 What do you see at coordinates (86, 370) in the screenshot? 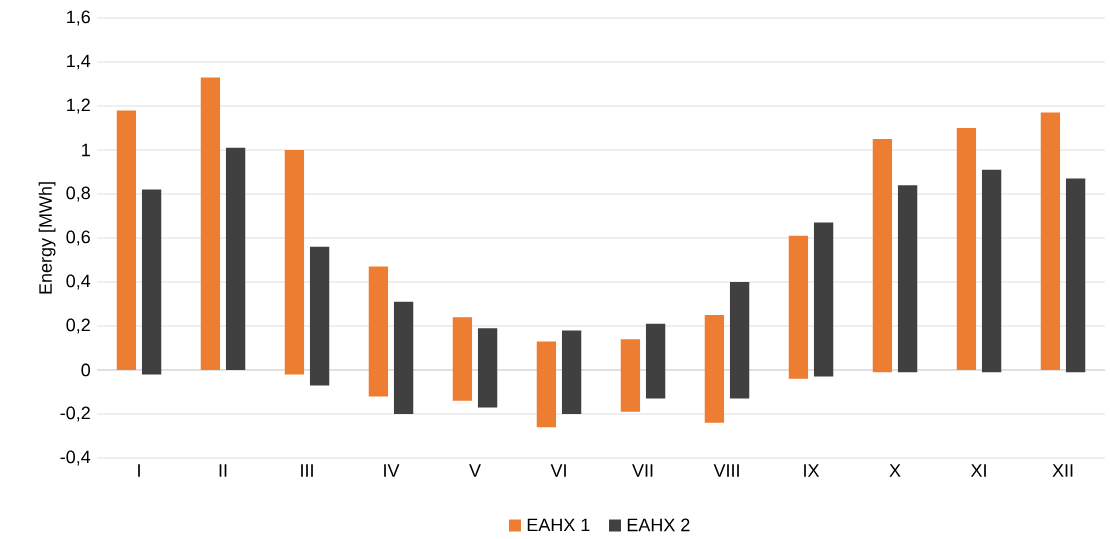
I see `y-tick-label: 0` at bounding box center [86, 370].